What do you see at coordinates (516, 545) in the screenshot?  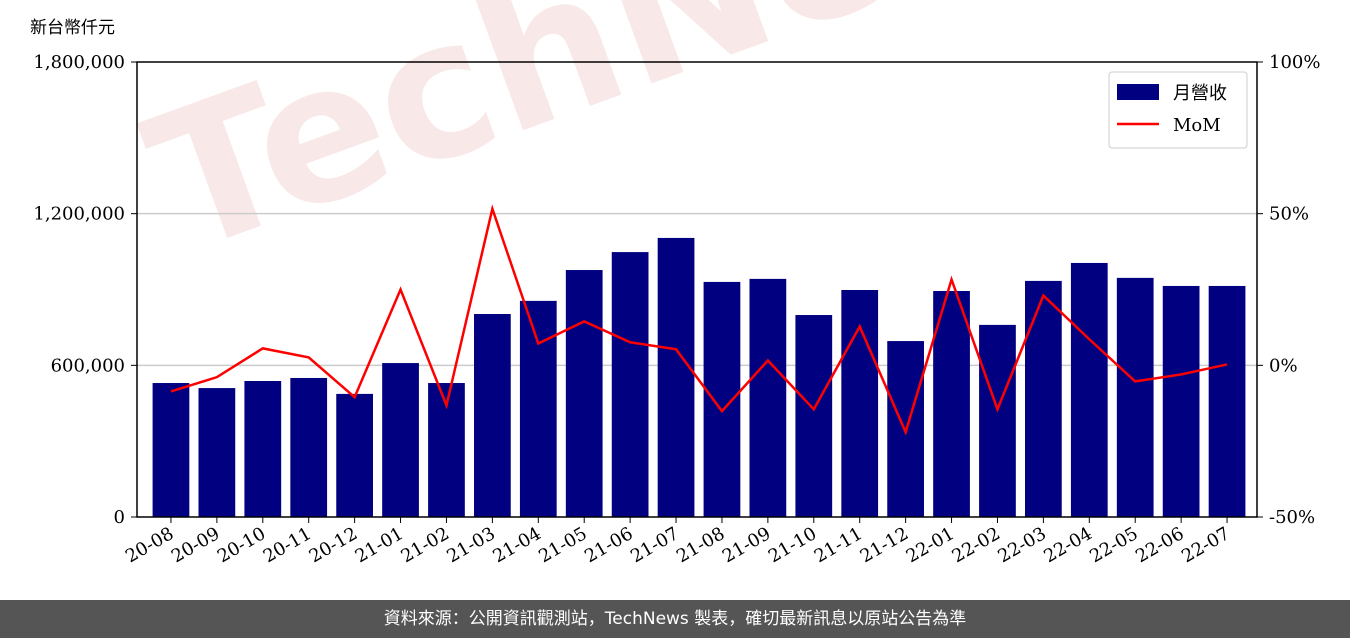 I see `x-tick-label: 21-04` at bounding box center [516, 545].